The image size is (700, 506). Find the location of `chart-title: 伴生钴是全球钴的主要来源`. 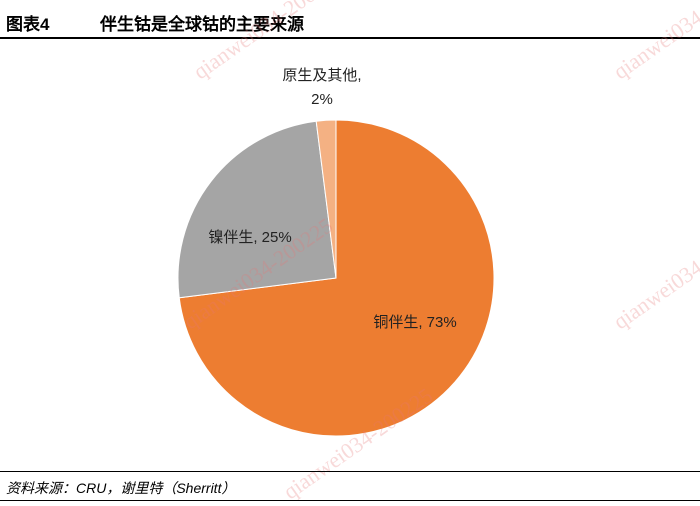

chart-title: 伴生钴是全球钴的主要来源 is located at coordinates (202, 24).